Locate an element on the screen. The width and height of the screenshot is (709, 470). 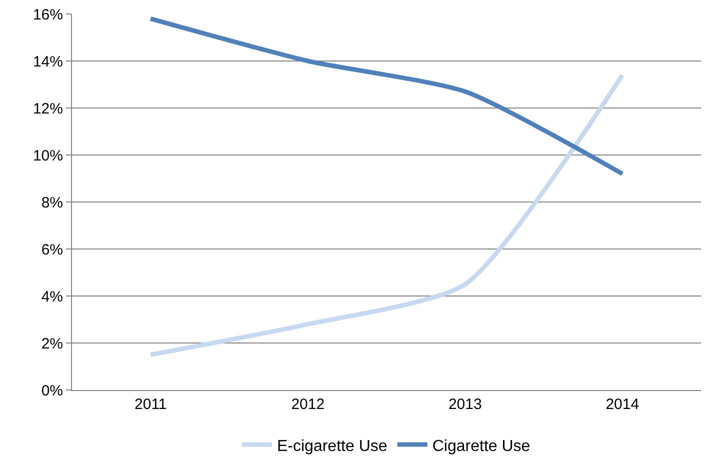
x-tick-label: 2011 is located at coordinates (150, 404).